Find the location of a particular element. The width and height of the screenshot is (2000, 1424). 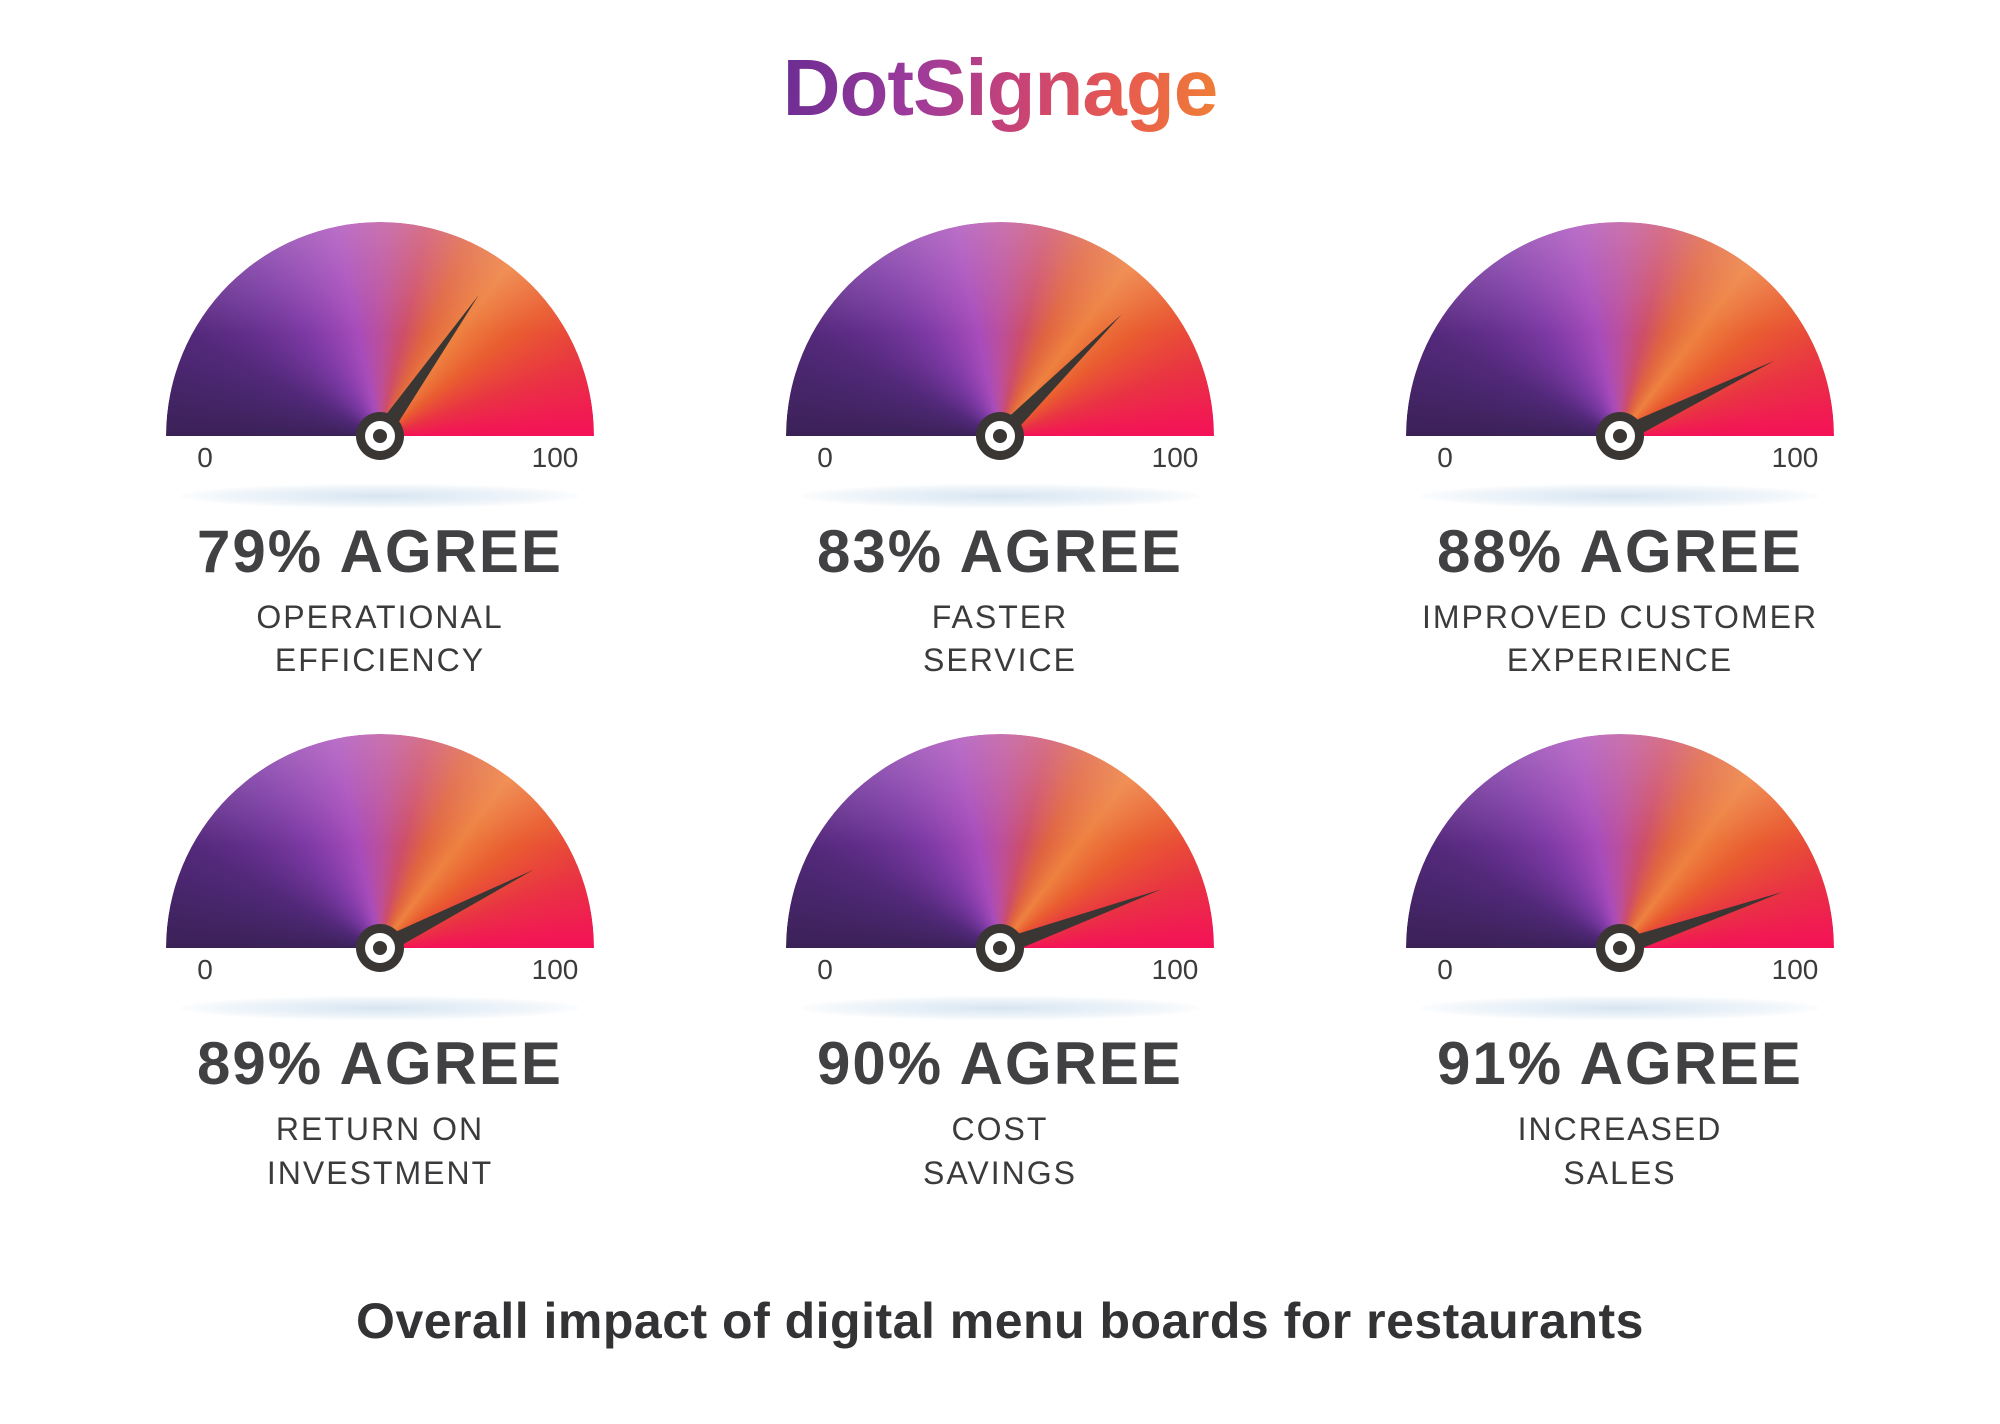

gauge-card-return-on-investment: 0 100 89% AGREE RETURN ON INVESTMENT is located at coordinates (380, 964).